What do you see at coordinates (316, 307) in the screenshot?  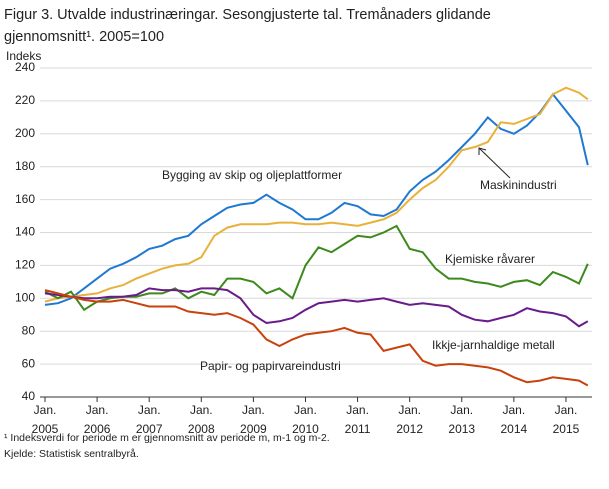 I see `series-line` at bounding box center [316, 307].